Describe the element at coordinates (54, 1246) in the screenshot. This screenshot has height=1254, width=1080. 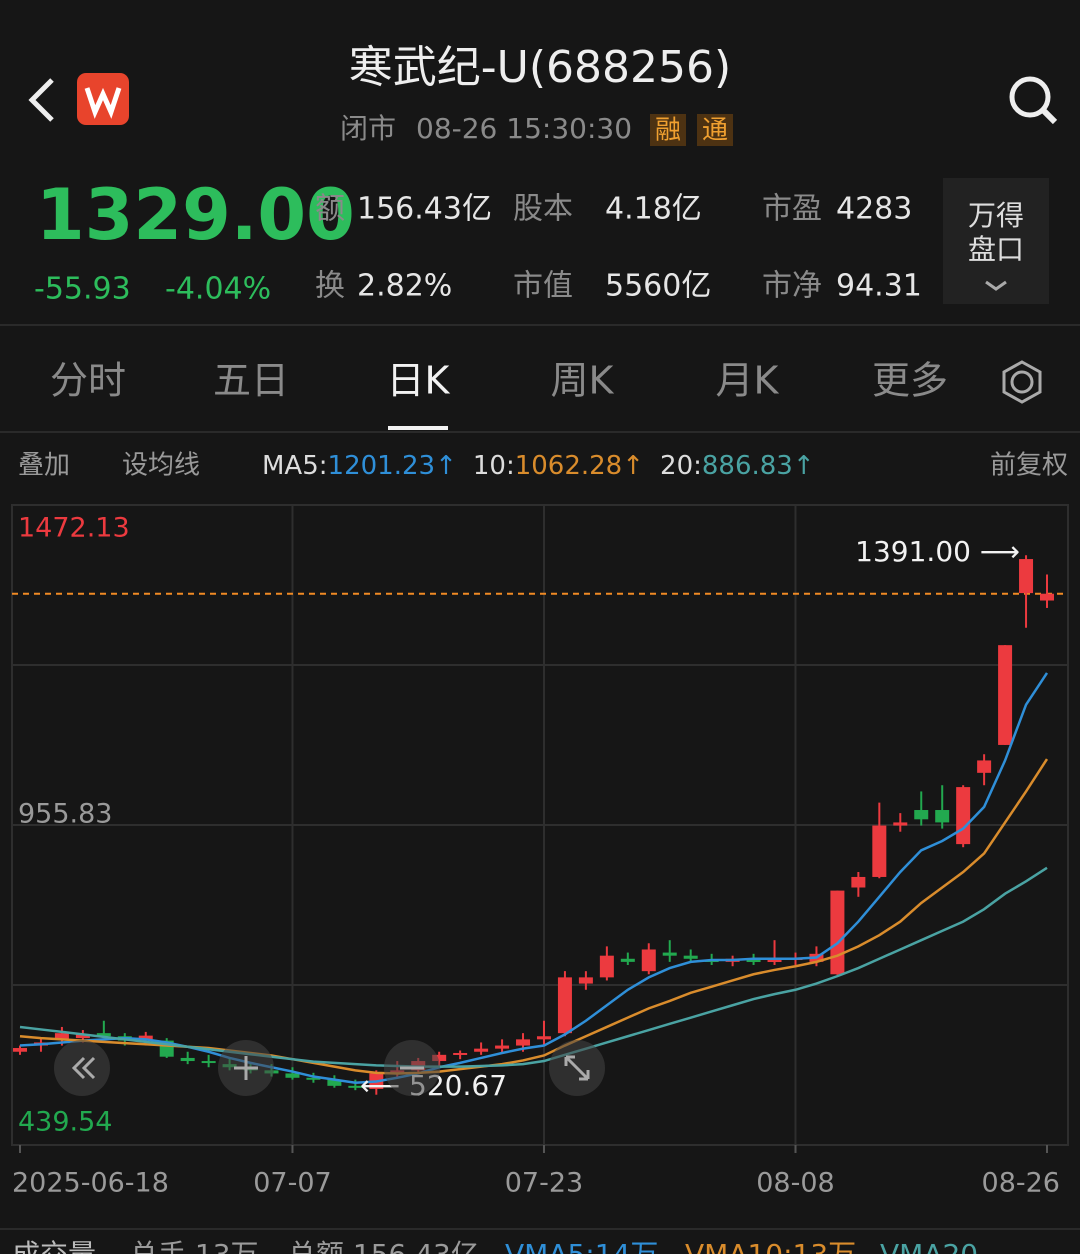
I see `volume-info: 成交量` at that location.